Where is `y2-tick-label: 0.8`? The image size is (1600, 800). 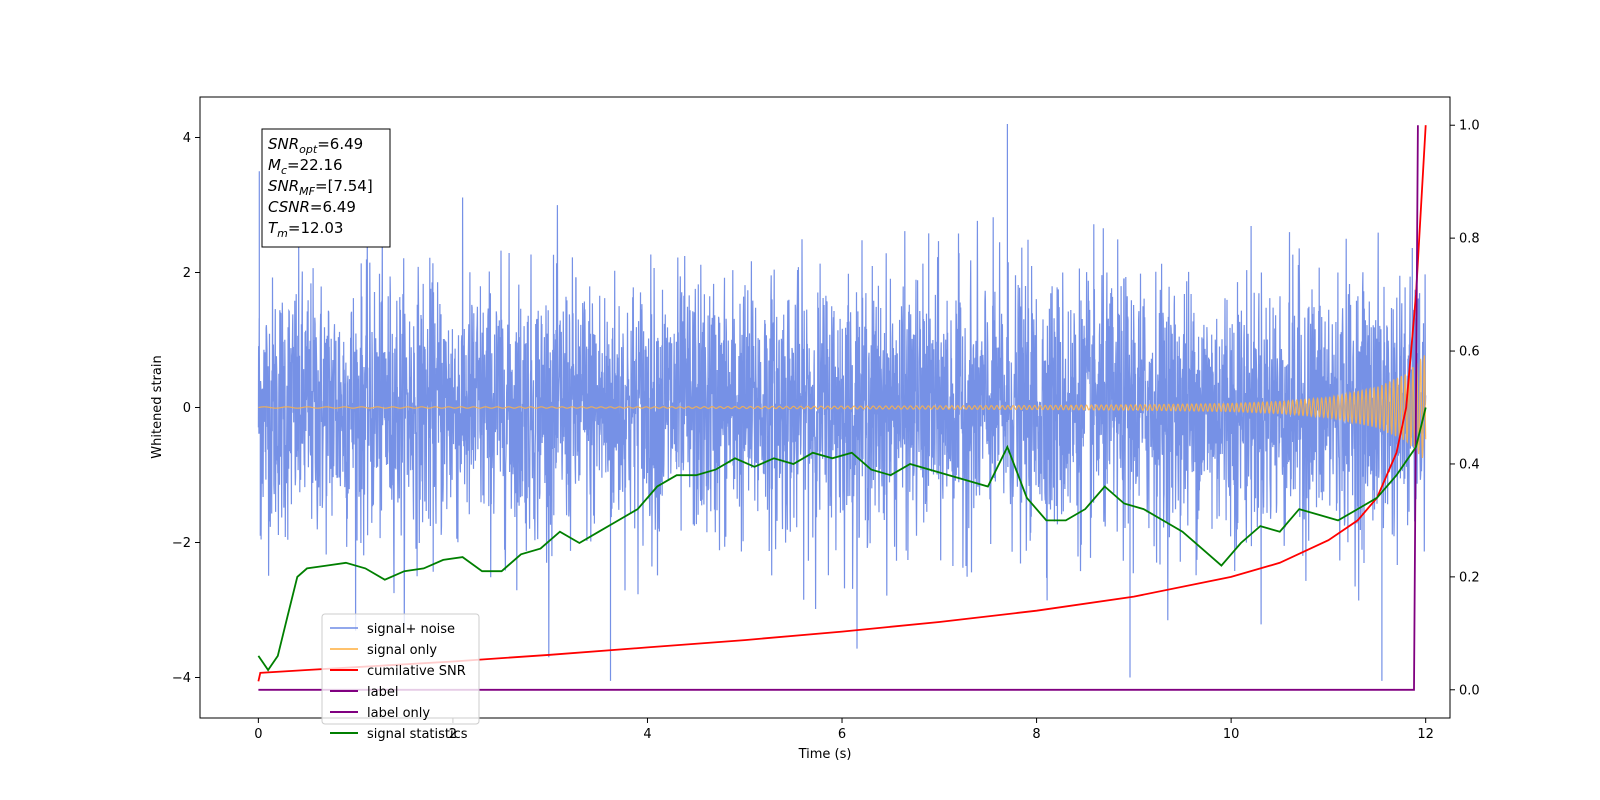
y2-tick-label: 0.8 is located at coordinates (1469, 239).